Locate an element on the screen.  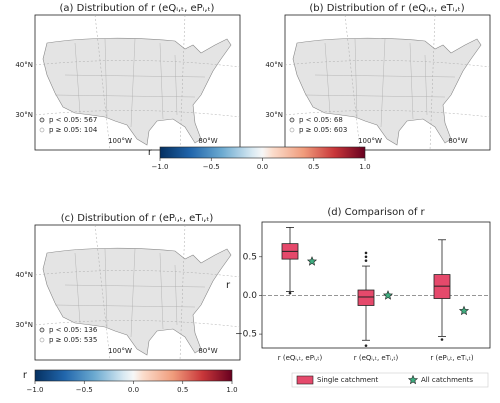
map-title: (c) Distribution of r (ePᵢ,ₜ, eTᵢ,ₜ) is located at coordinates (137, 218).